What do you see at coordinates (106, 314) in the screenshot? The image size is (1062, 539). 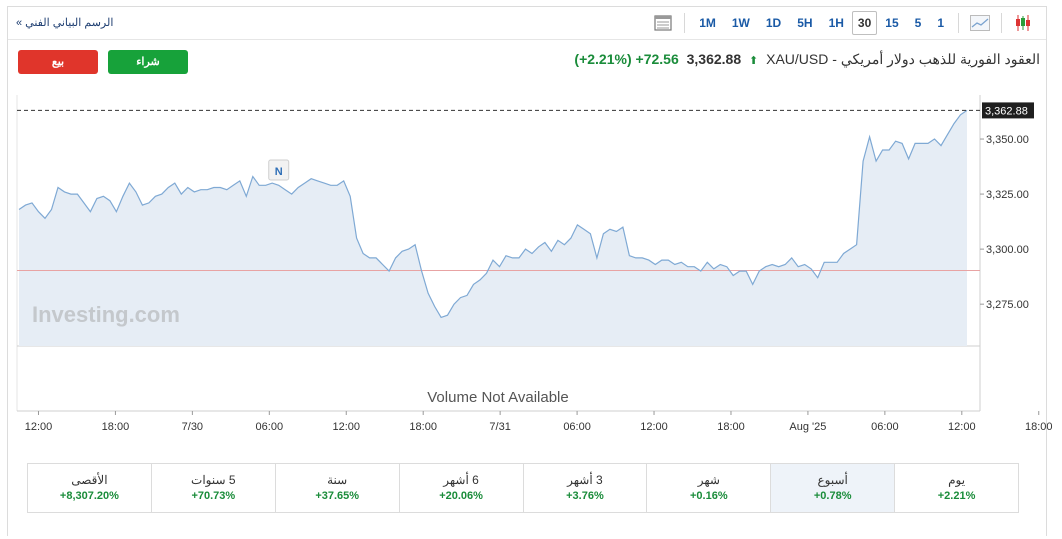 I see `watermark-logo: Investing.com` at bounding box center [106, 314].